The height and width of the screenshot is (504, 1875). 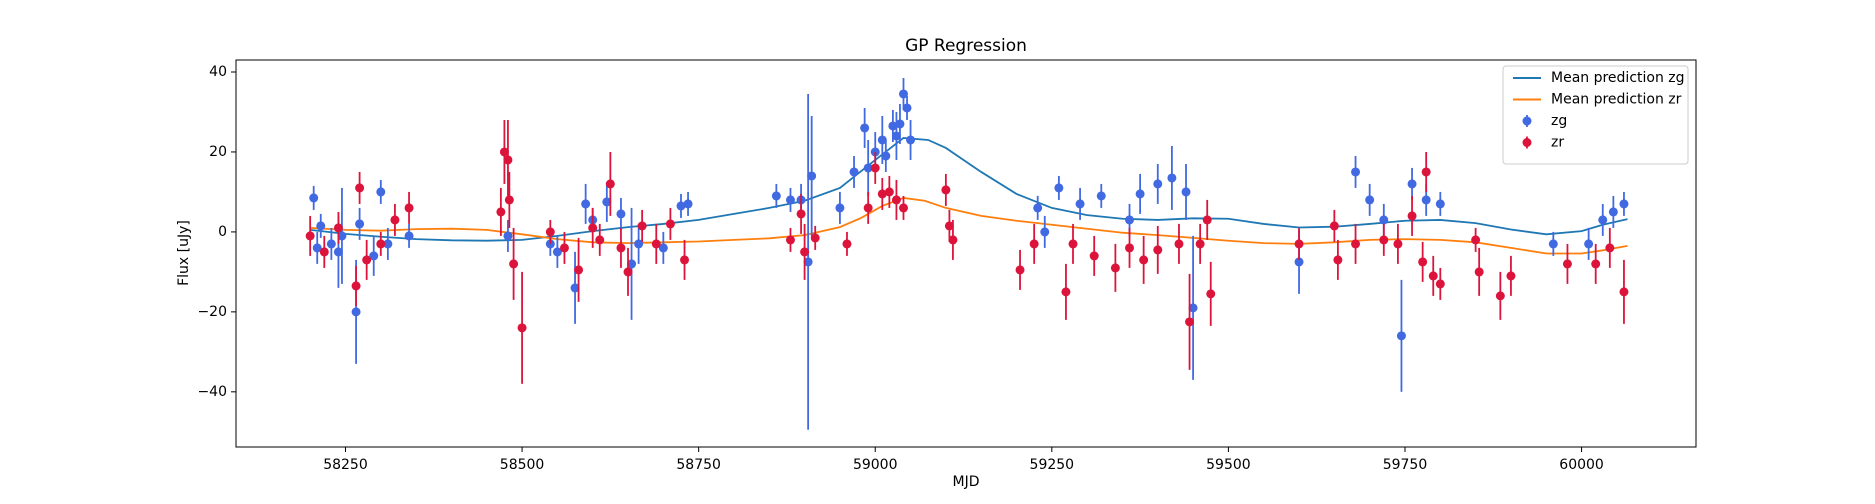 I want to click on x-tick-label: 58250, so click(x=345, y=465).